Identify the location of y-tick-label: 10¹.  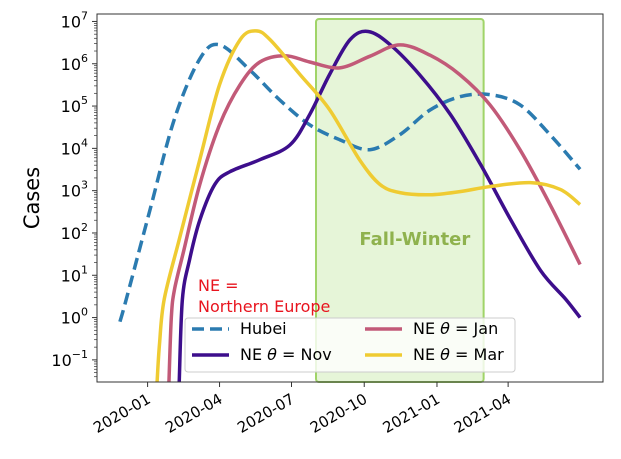
(74, 274).